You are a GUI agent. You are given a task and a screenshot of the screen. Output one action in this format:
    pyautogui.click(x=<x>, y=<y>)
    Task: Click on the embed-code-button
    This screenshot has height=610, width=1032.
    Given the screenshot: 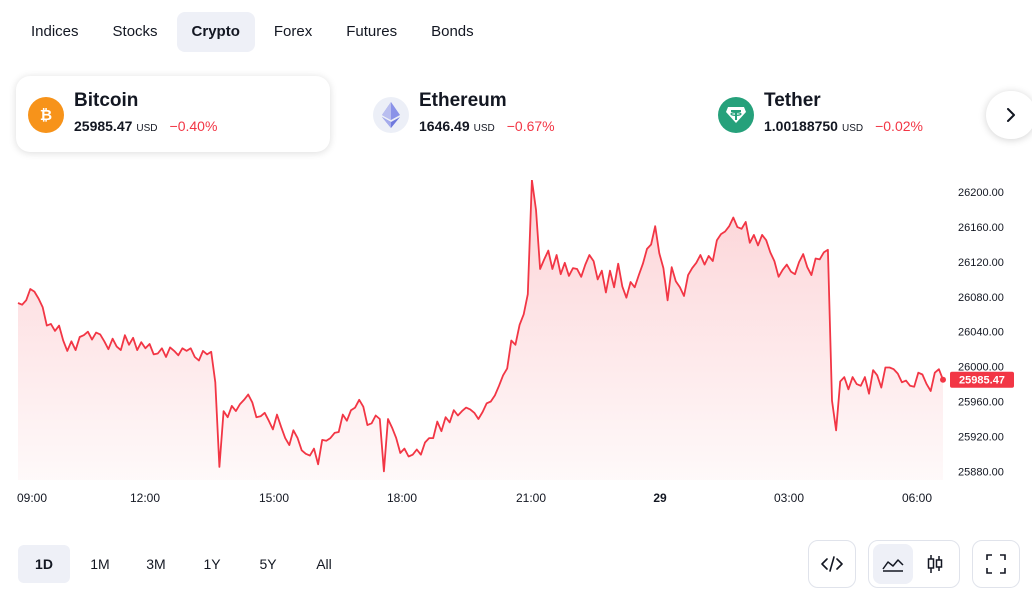 What is the action you would take?
    pyautogui.click(x=832, y=564)
    